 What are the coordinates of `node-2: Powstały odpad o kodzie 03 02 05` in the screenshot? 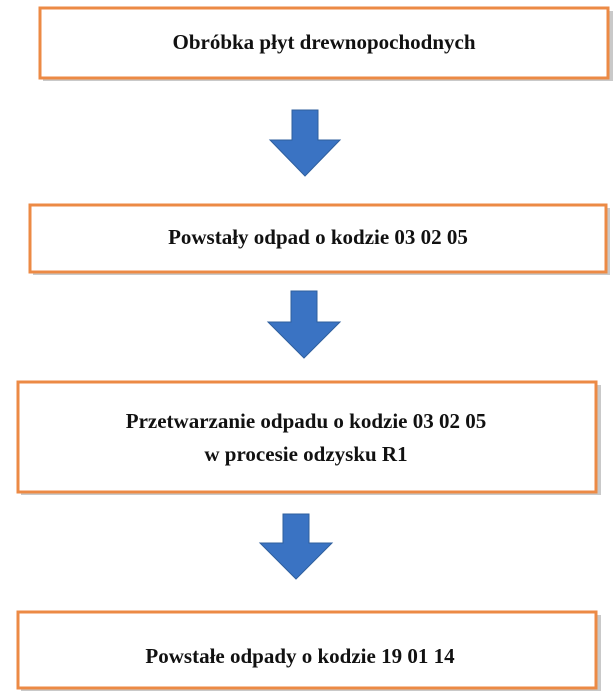 It's located at (319, 239).